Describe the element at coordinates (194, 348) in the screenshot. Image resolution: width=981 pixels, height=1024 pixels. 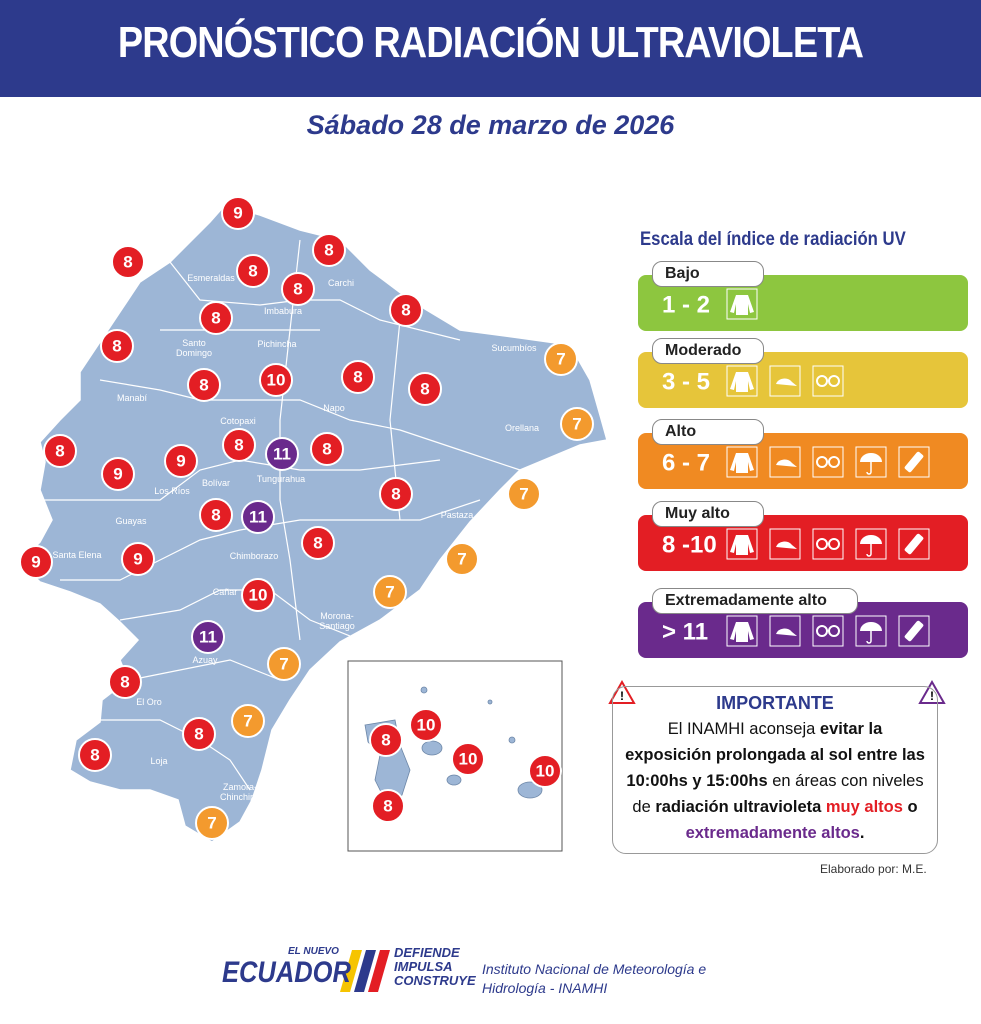
I see `province-label: Santo Domingo` at that location.